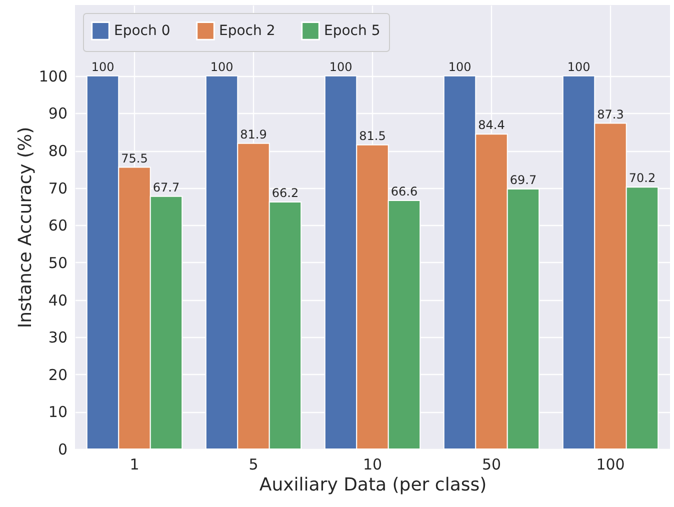 The height and width of the screenshot is (507, 674). I want to click on data-label: 70.2, so click(642, 178).